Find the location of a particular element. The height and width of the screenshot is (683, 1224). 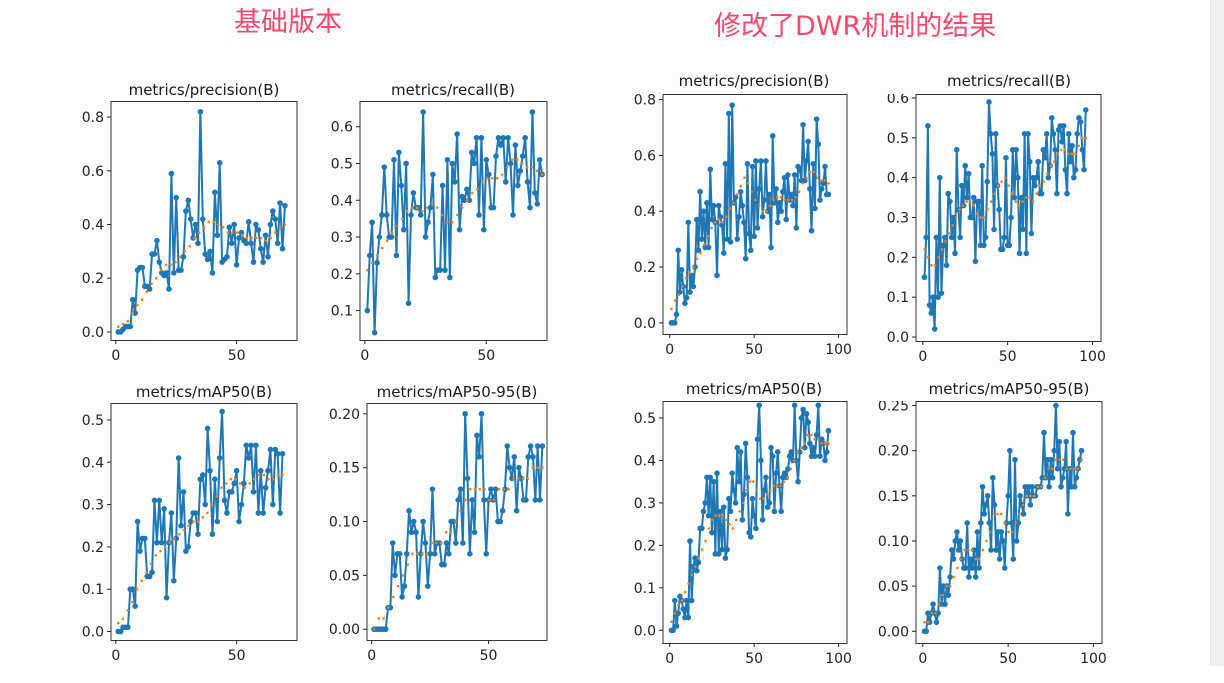

dwr-recall-chart: 0.0 0.1 0.2 0.3 0.4 0.5 0.6 0 50 100 is located at coordinates (996, 229).